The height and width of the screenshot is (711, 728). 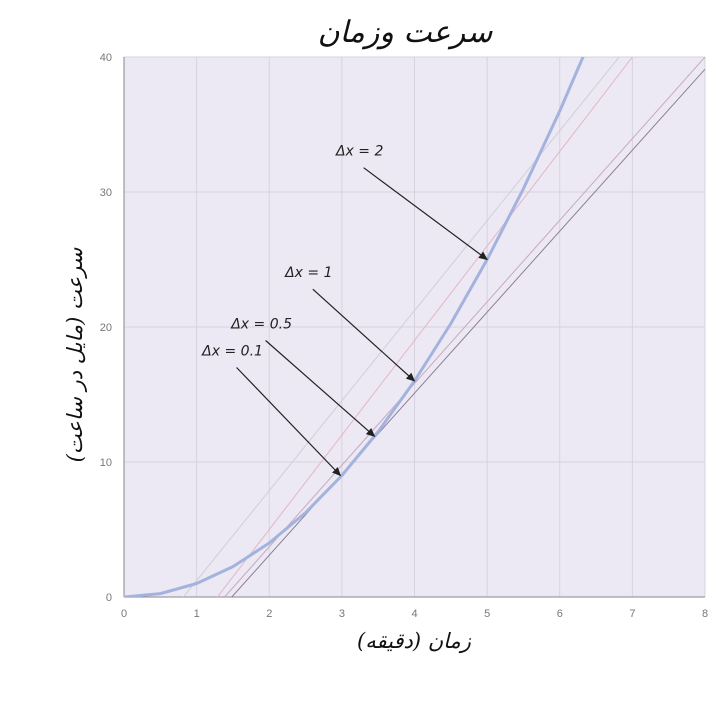 I want to click on x-tick-label: 3, so click(x=342, y=614).